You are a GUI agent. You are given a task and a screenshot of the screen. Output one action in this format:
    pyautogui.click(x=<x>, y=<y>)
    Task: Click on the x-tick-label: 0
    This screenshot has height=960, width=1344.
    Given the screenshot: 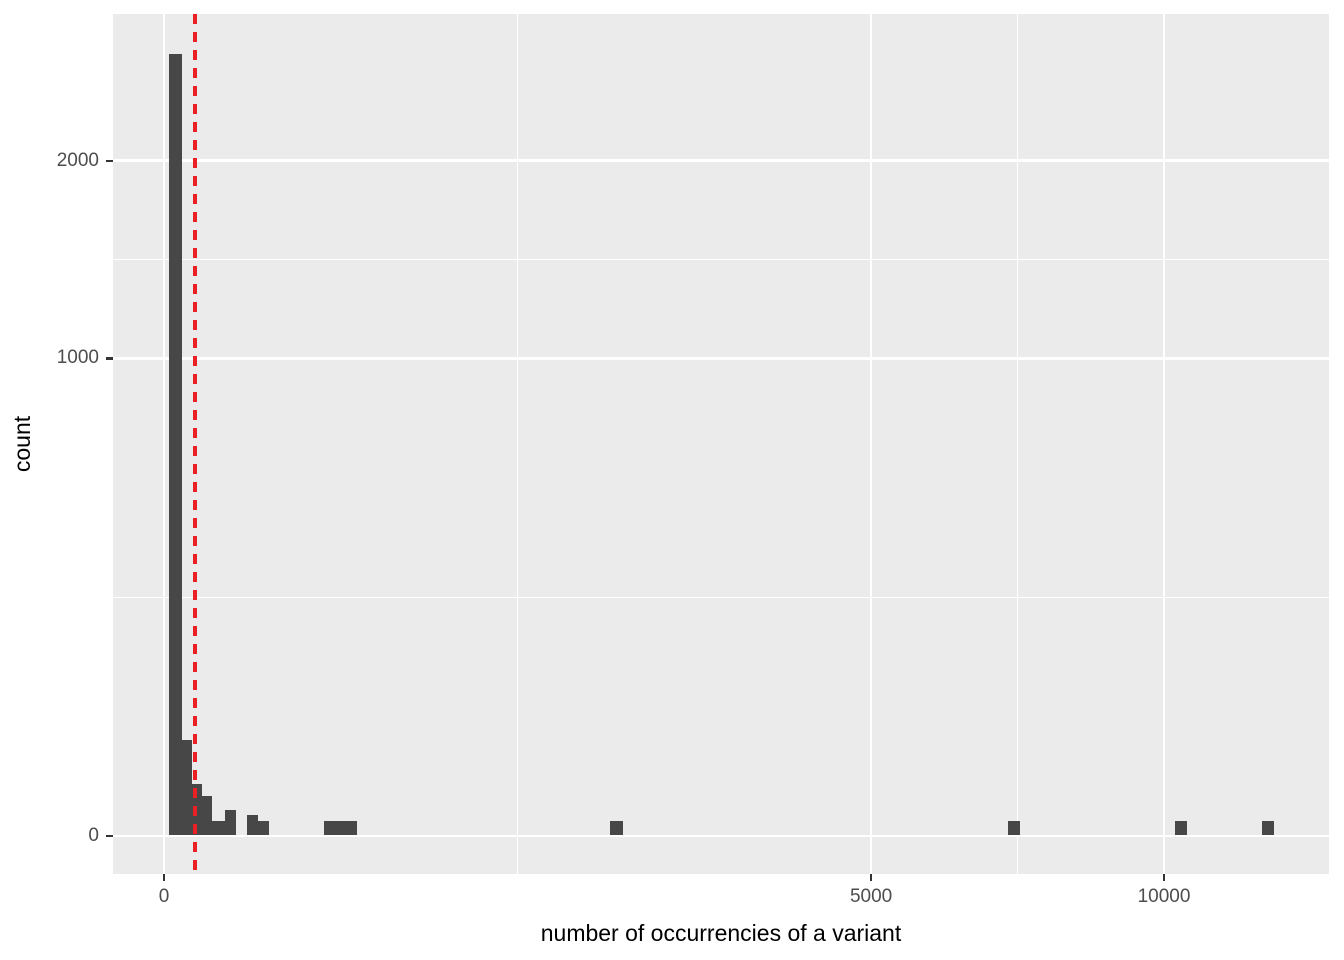 What is the action you would take?
    pyautogui.click(x=164, y=896)
    